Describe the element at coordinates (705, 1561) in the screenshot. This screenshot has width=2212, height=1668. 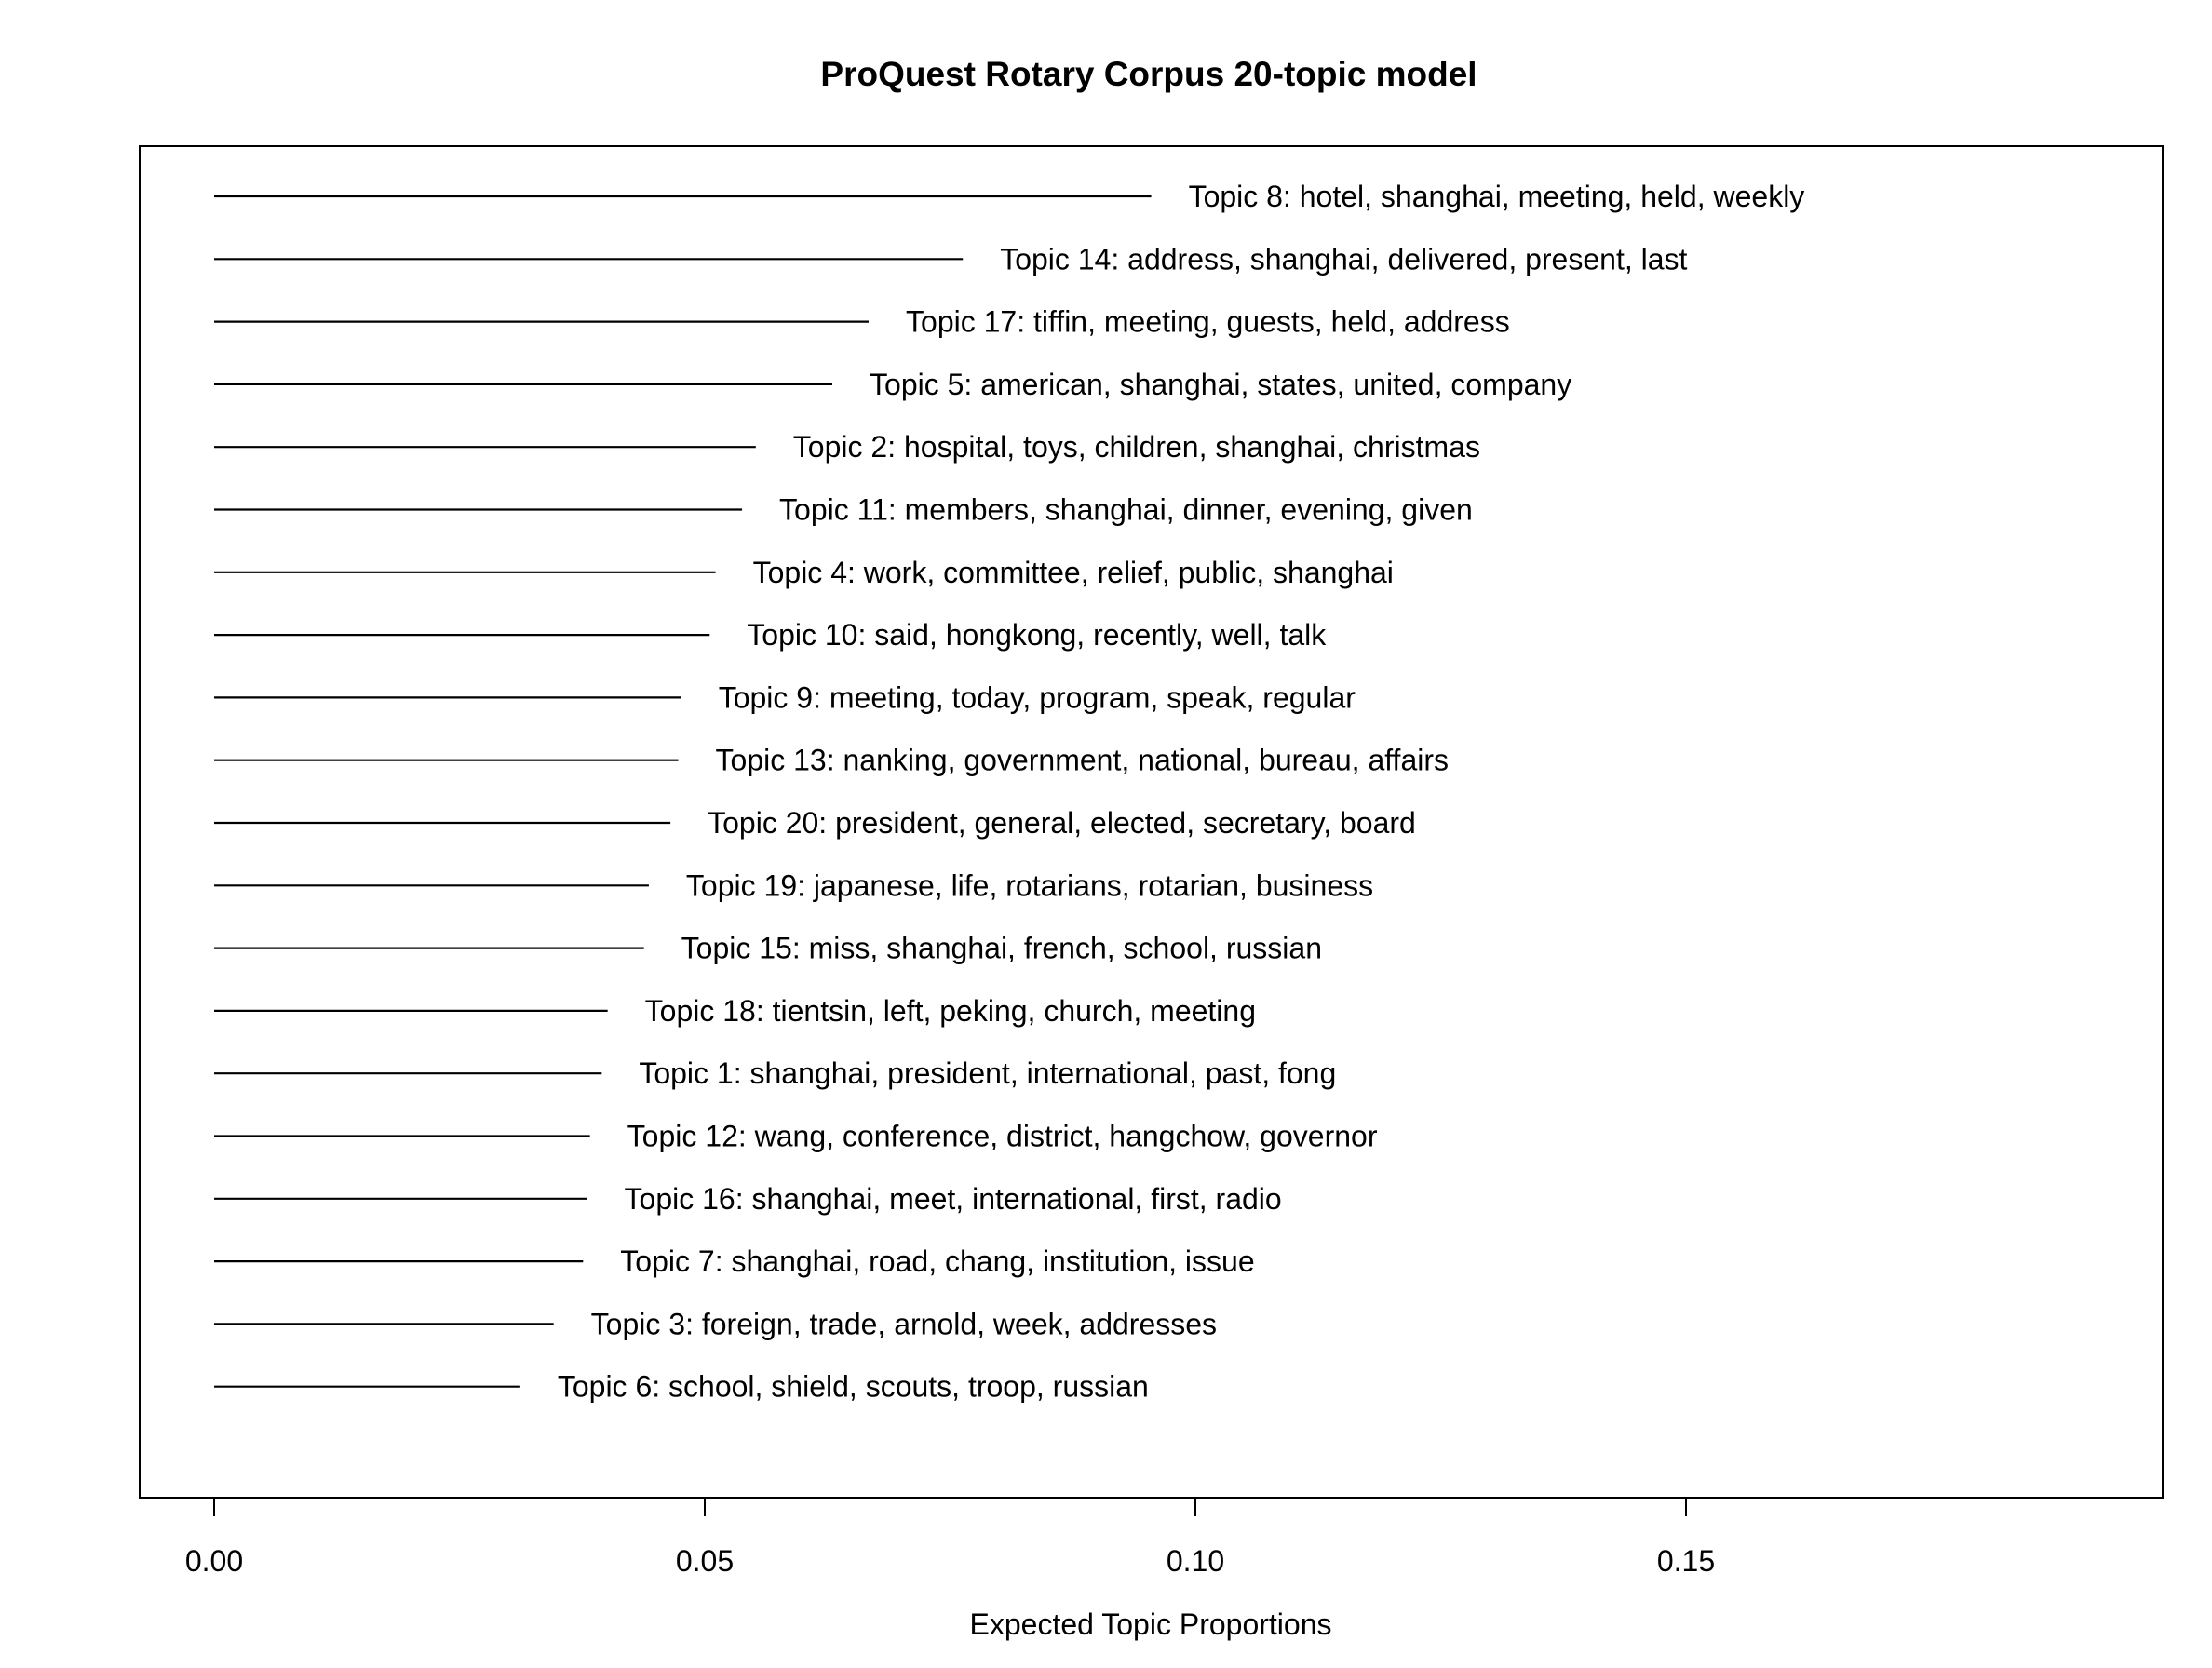
I see `x-tick-label: 0.05` at that location.